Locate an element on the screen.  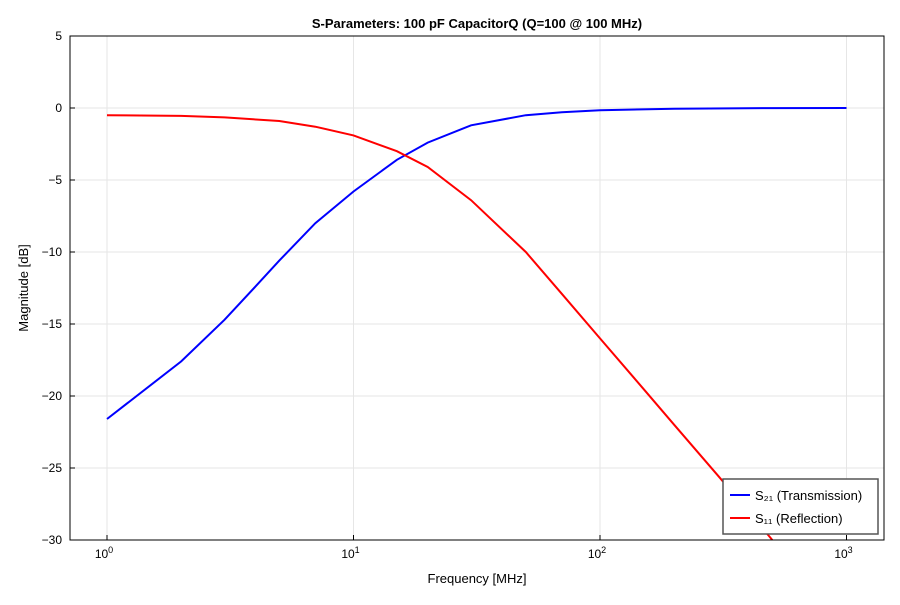
y-tick-label: −20 is located at coordinates (52, 396).